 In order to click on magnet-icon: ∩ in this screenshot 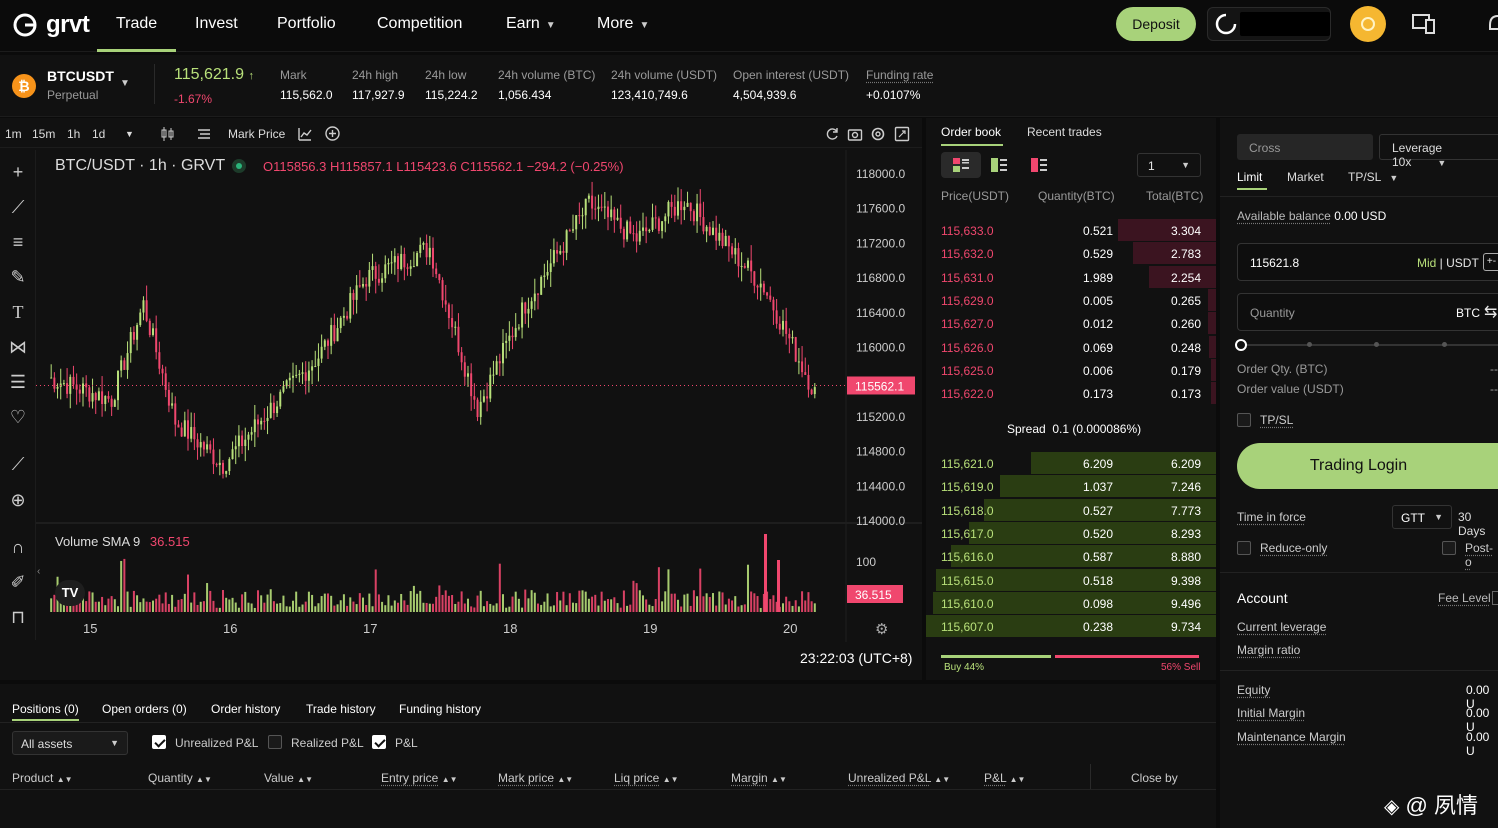, I will do `click(18, 547)`.